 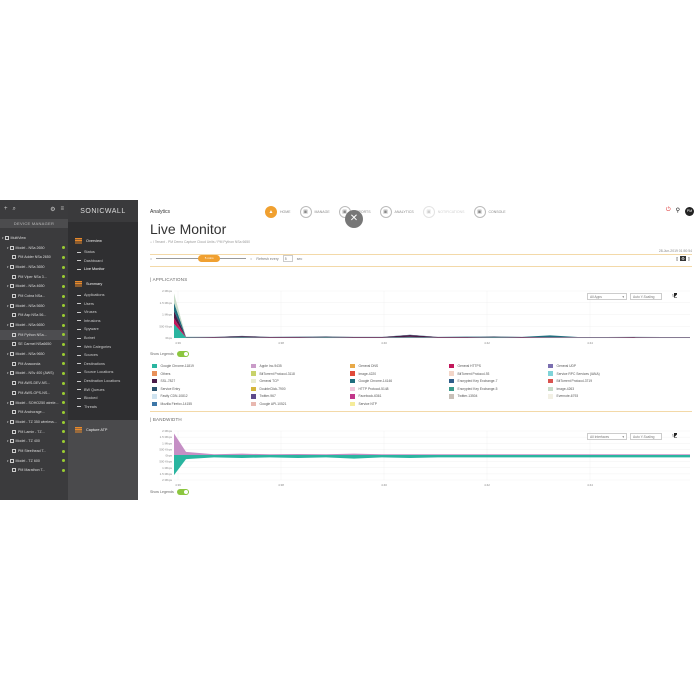 I want to click on tree-item: ▾ Model - TZ 600, so click(x=34, y=461).